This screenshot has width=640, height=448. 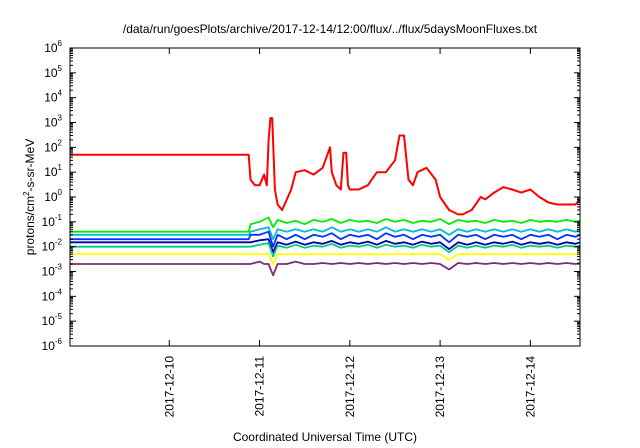 I want to click on y-tick-label: 10⁻¹, so click(x=52, y=221).